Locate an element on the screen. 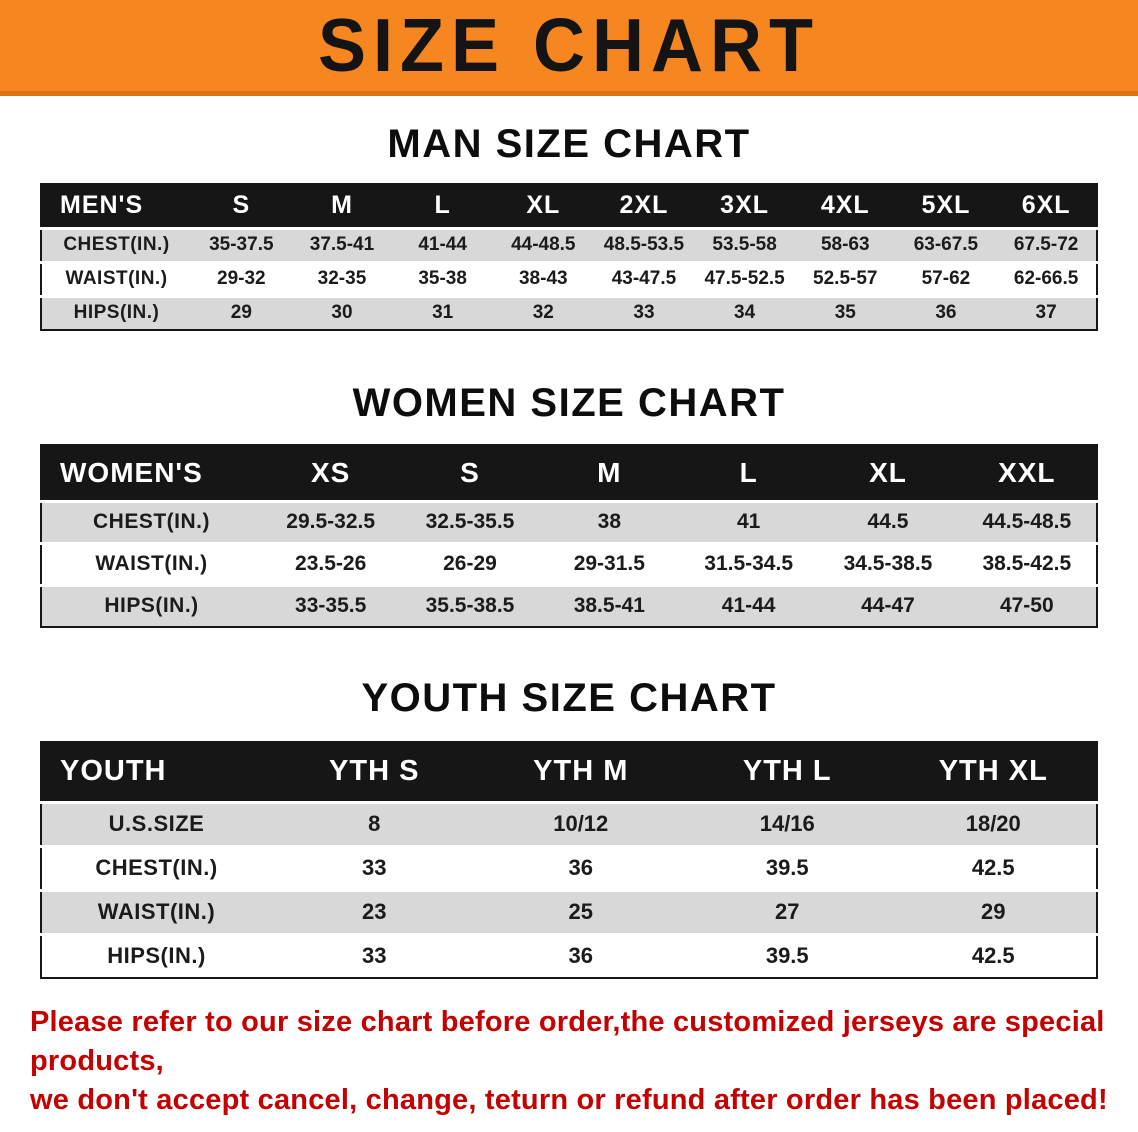  table-row: U.S.SIZE 8 10/12 14/16 18/20 is located at coordinates (569, 824).